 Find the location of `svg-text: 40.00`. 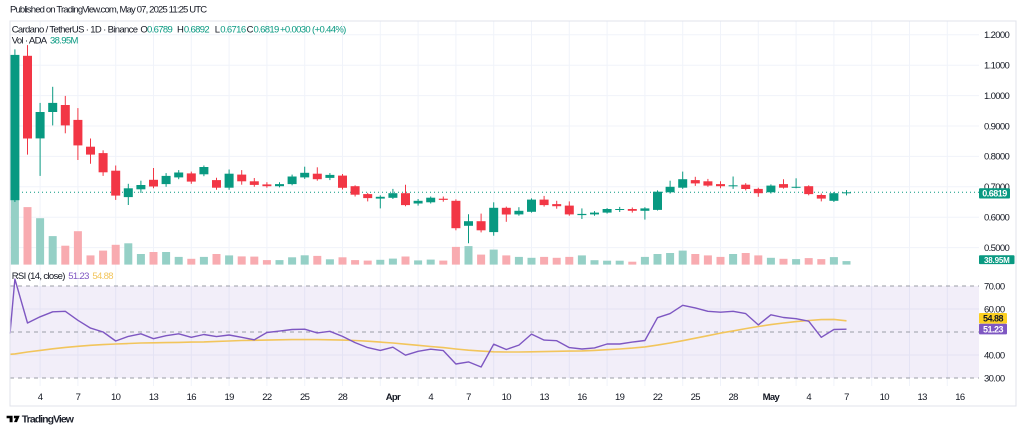

svg-text: 40.00 is located at coordinates (994, 355).